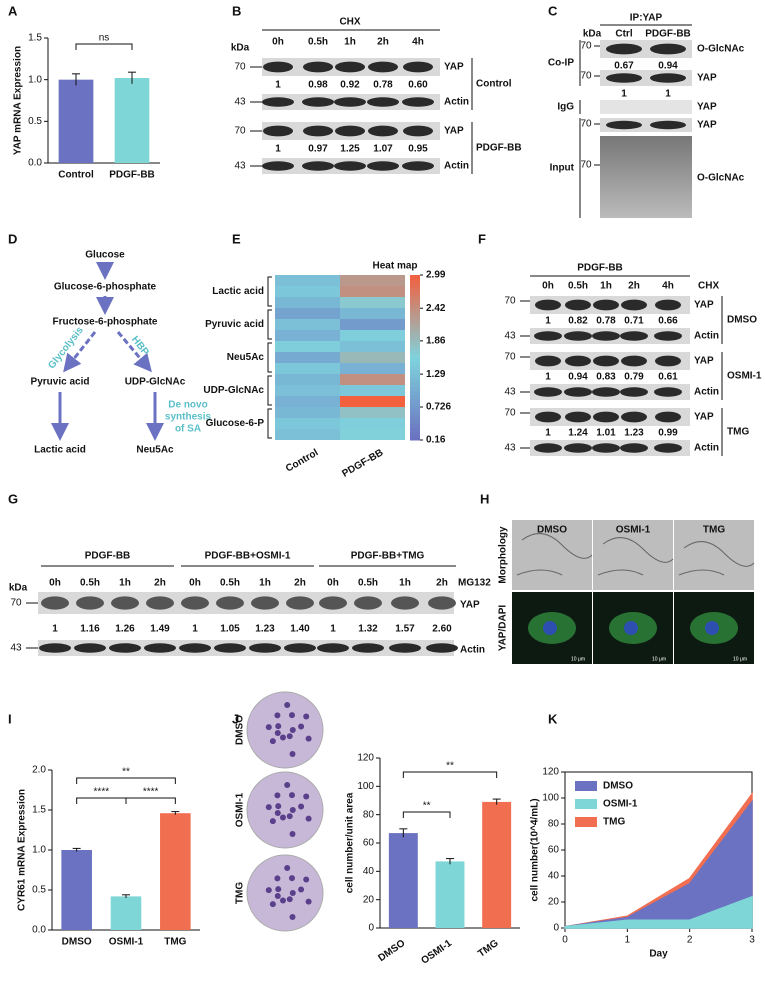 The image size is (765, 981). What do you see at coordinates (535, 849) in the screenshot?
I see `y-axis-label: cell number(10^4/mL)` at bounding box center [535, 849].